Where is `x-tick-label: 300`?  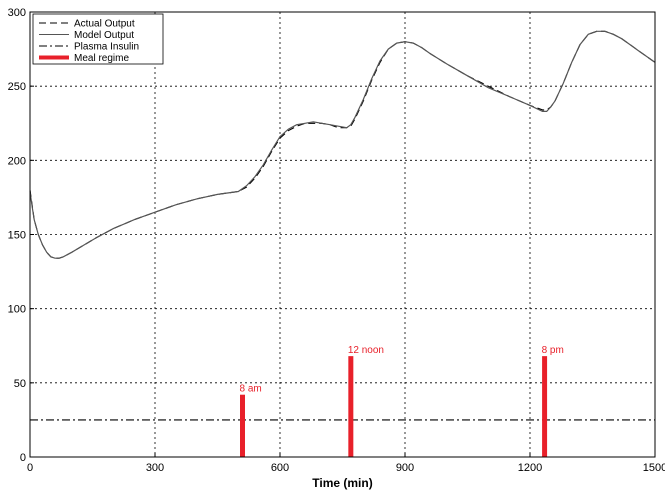 x-tick-label: 300 is located at coordinates (155, 468).